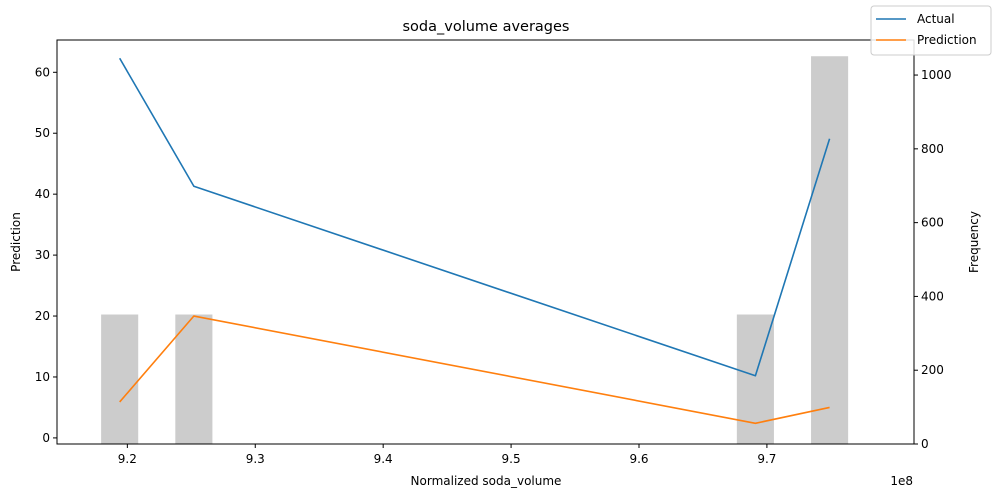 The image size is (998, 498). What do you see at coordinates (485, 27) in the screenshot?
I see `chart-title: soda_volume averages` at bounding box center [485, 27].